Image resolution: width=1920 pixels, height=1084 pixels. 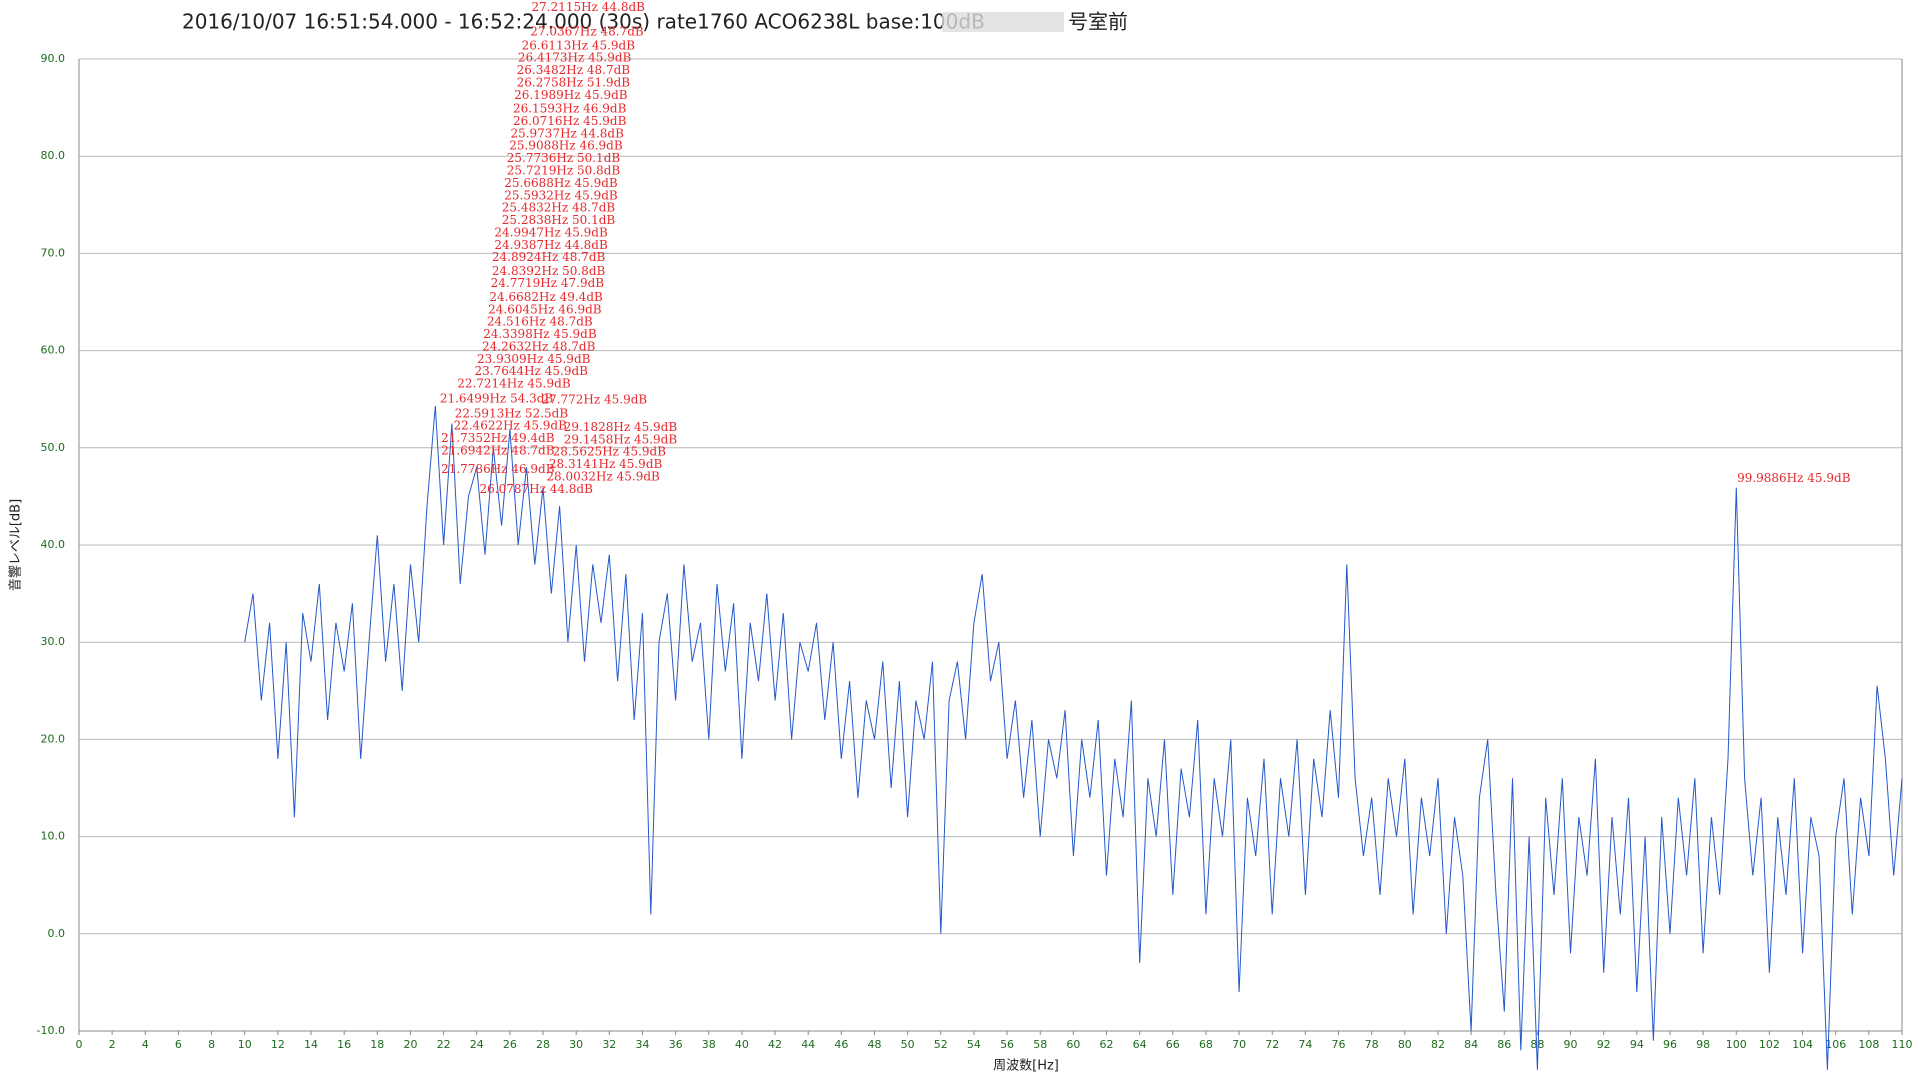 What do you see at coordinates (574, 83) in the screenshot?
I see `peak-annotation: 26.2758Hz 51.9dB` at bounding box center [574, 83].